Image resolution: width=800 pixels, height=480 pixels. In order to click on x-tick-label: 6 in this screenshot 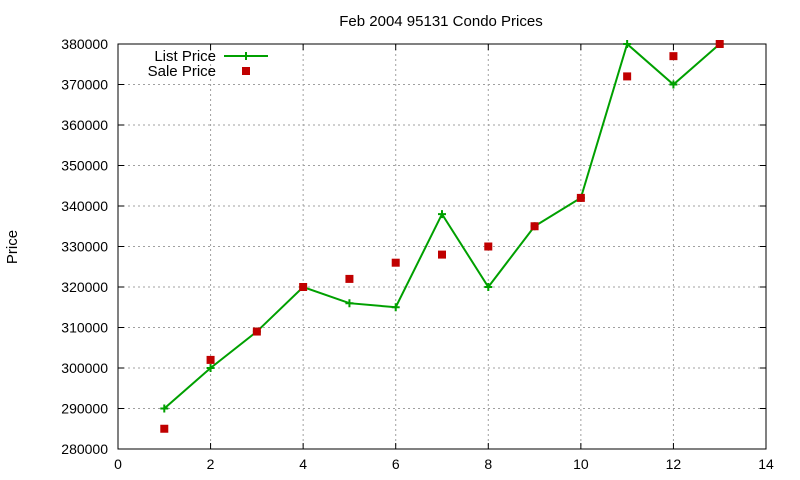, I will do `click(396, 464)`.